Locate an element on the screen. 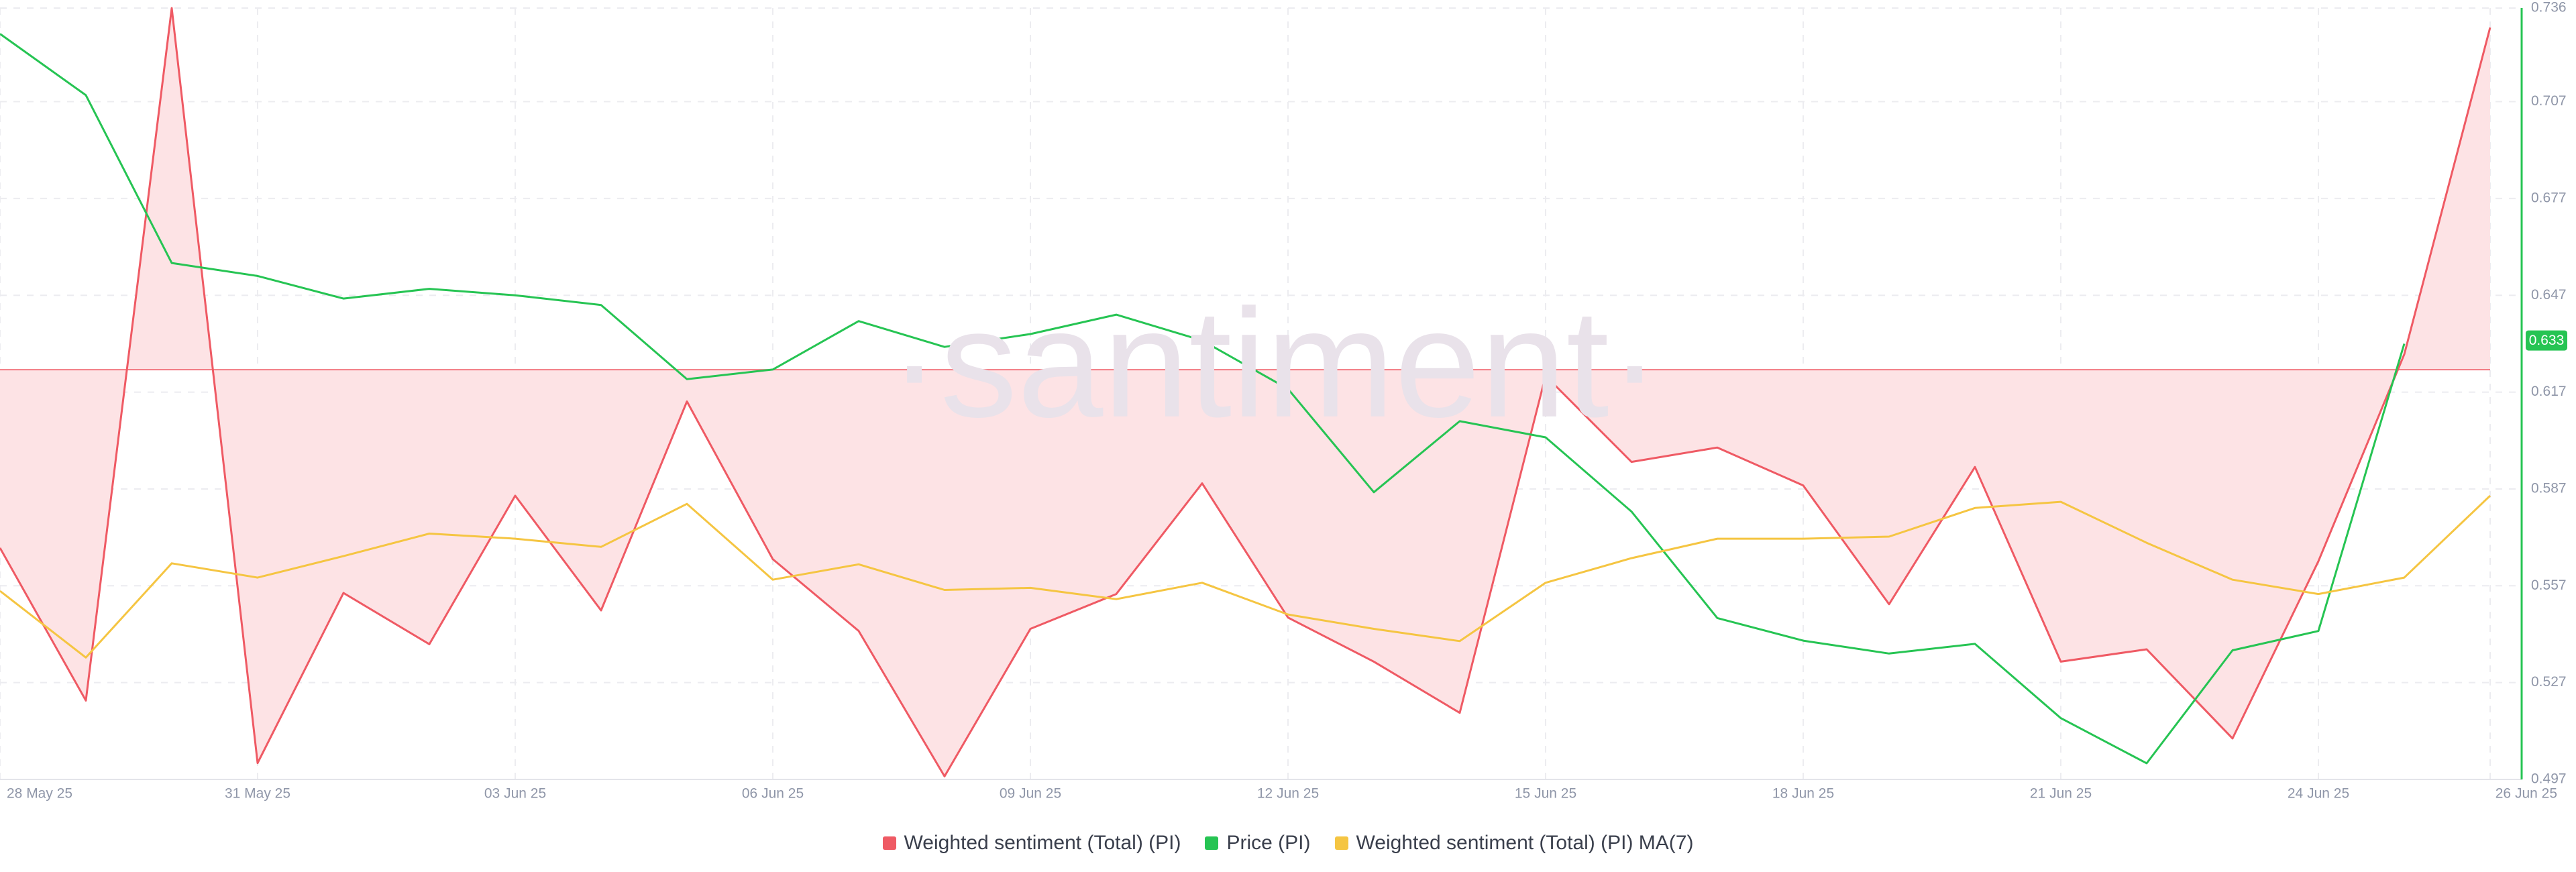 This screenshot has width=2576, height=872. x-tick-label: 21 Jun 25 is located at coordinates (2061, 794).